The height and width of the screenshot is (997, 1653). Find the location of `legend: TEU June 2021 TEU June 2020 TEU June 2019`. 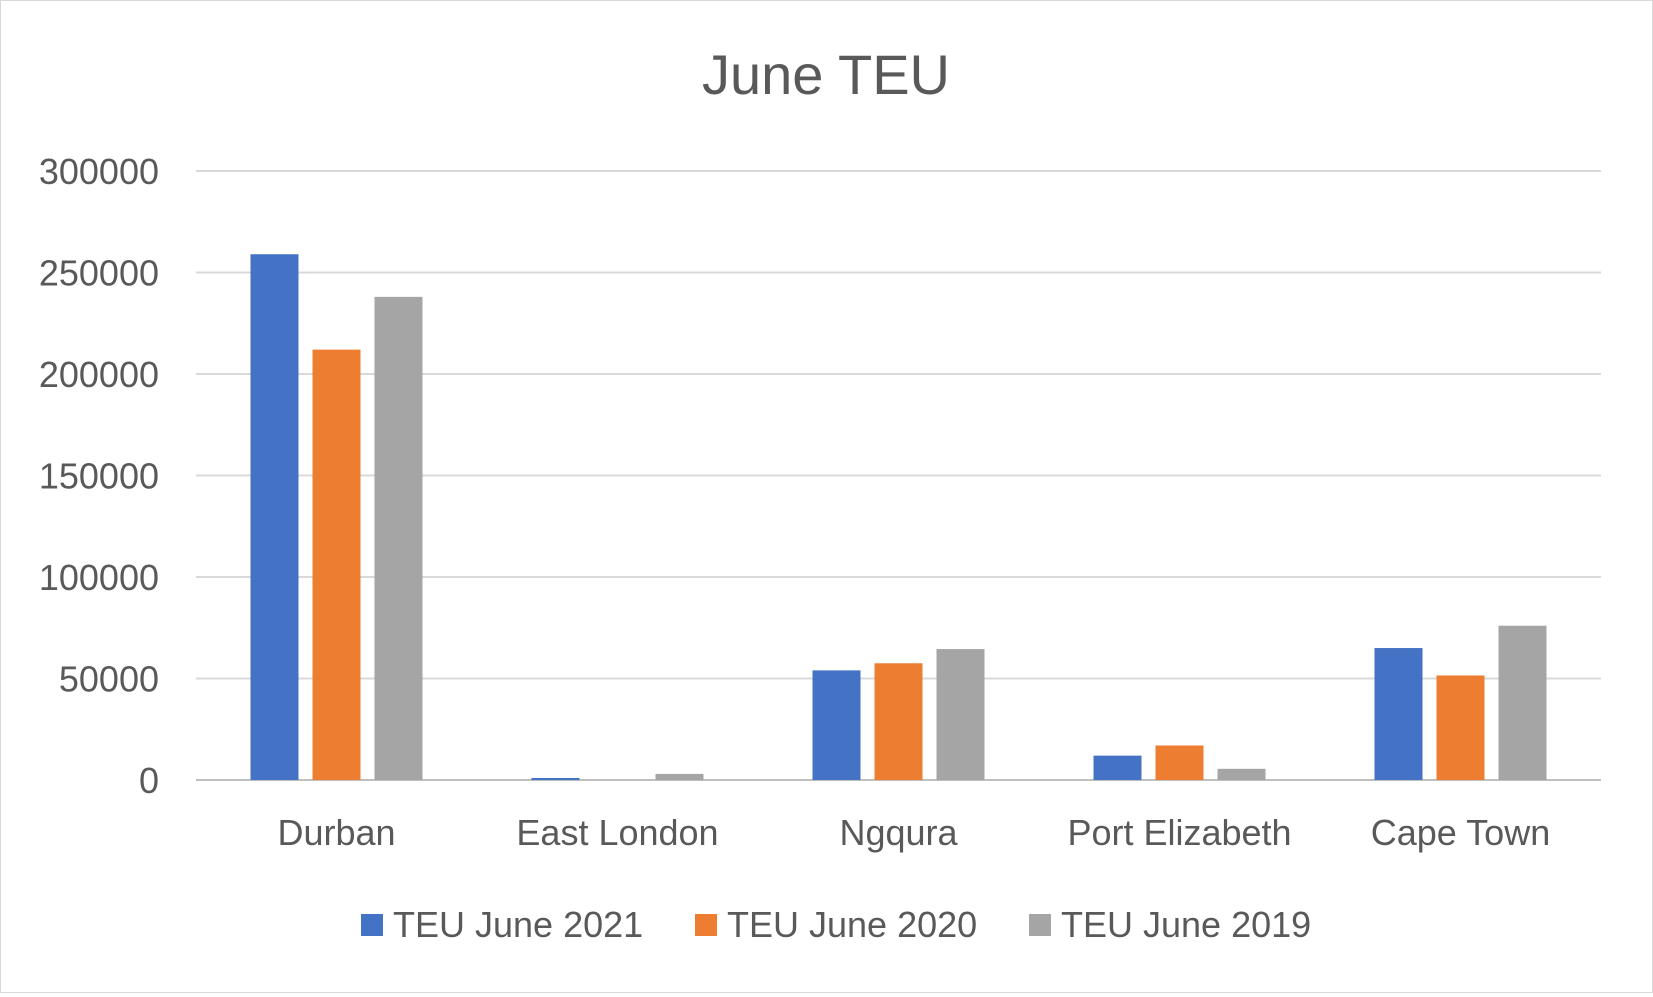

legend: TEU June 2021 TEU June 2020 TEU June 2019 is located at coordinates (836, 924).